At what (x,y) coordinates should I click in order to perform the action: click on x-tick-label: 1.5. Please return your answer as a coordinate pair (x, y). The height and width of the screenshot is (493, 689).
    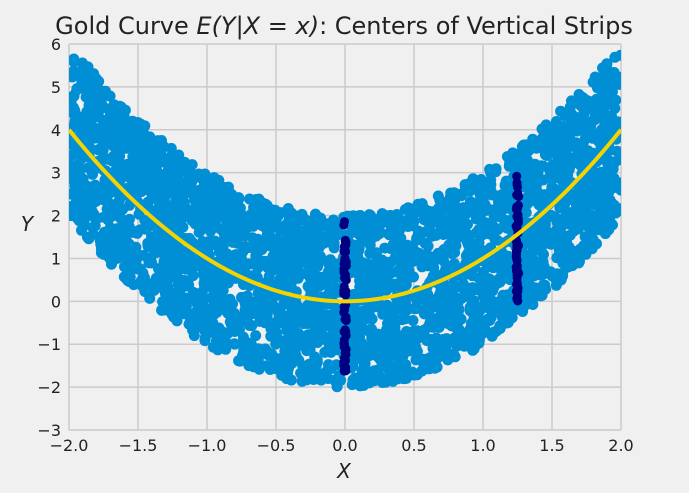
    Looking at the image, I should click on (551, 445).